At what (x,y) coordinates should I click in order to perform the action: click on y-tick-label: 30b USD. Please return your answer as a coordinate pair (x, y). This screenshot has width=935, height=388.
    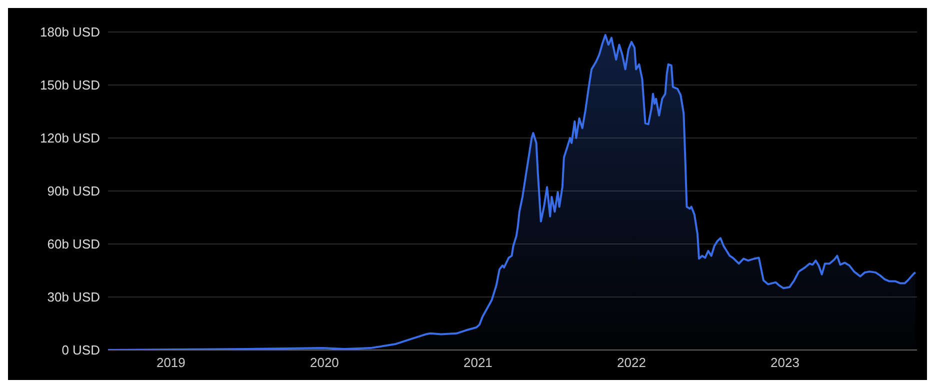
    Looking at the image, I should click on (73, 297).